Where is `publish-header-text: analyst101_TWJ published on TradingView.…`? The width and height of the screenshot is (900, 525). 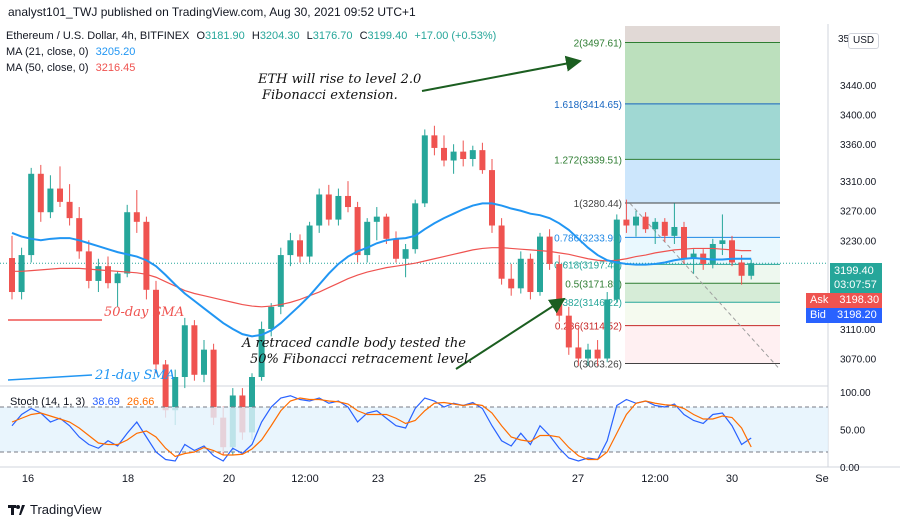 publish-header-text: analyst101_TWJ published on TradingView.… is located at coordinates (212, 12).